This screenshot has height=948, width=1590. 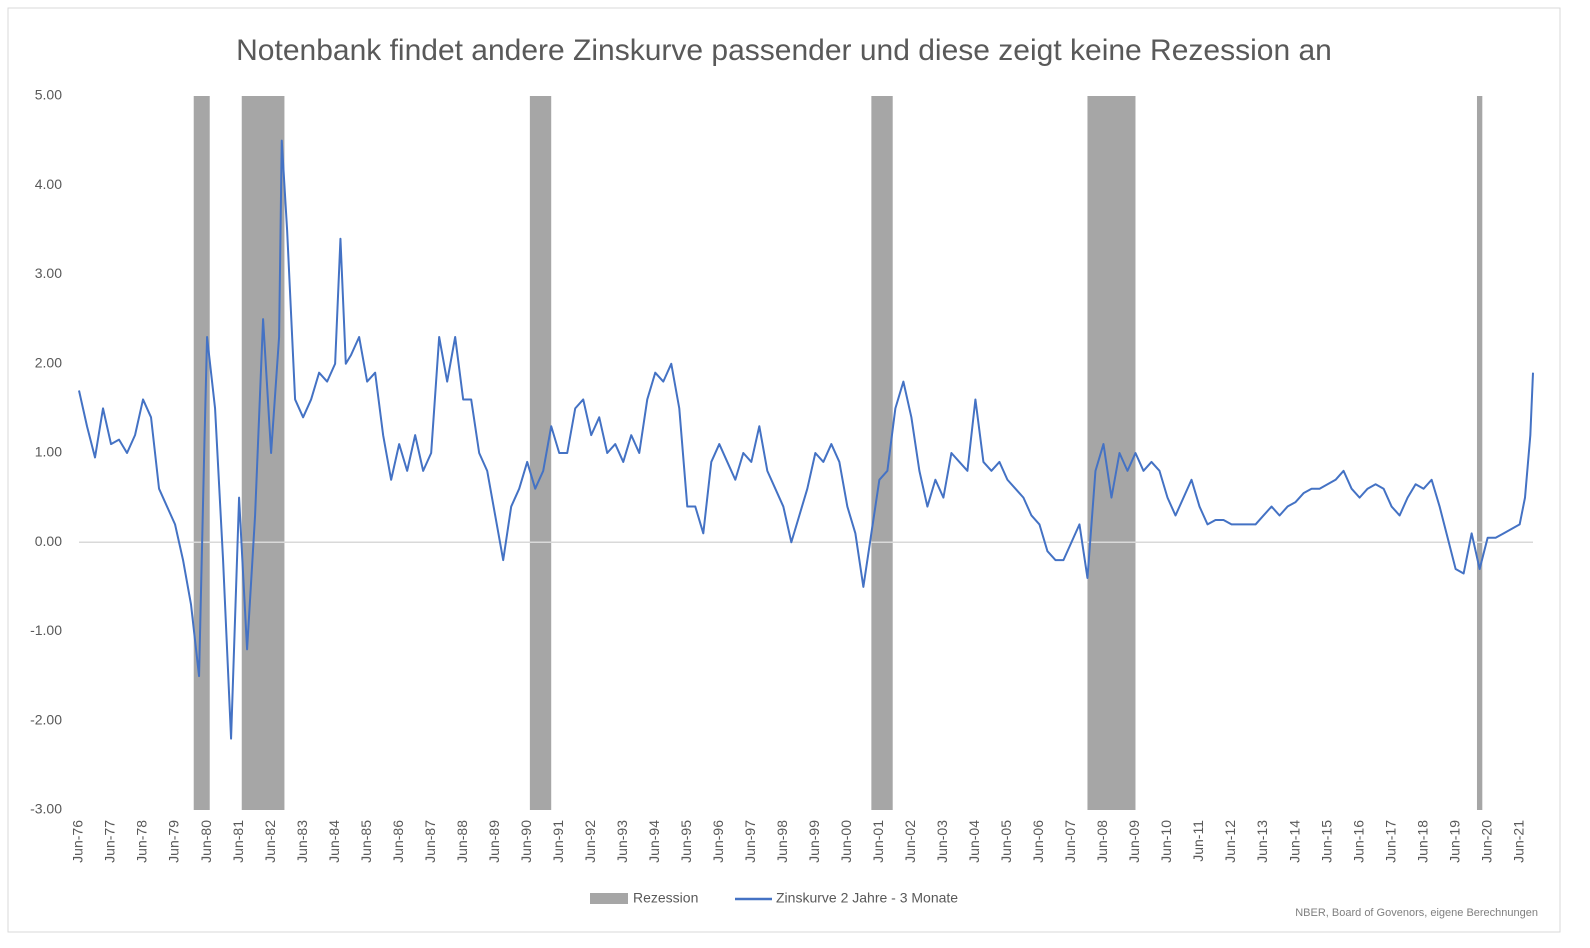 What do you see at coordinates (142, 841) in the screenshot?
I see `x-tick-label: Jun-78` at bounding box center [142, 841].